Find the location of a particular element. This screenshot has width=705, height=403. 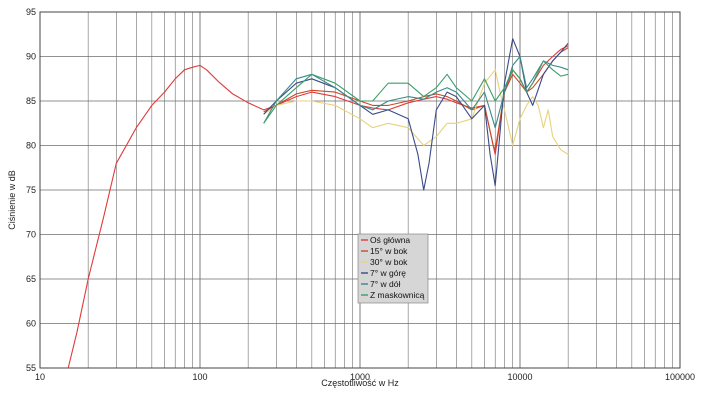

y-tick-label: 95 is located at coordinates (31, 12).